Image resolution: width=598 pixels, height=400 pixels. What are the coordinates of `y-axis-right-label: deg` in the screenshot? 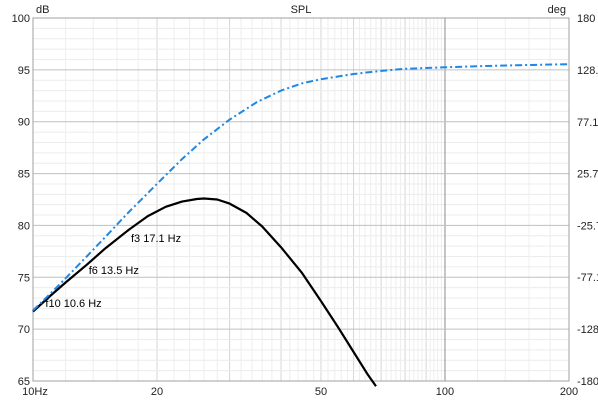 It's located at (557, 10).